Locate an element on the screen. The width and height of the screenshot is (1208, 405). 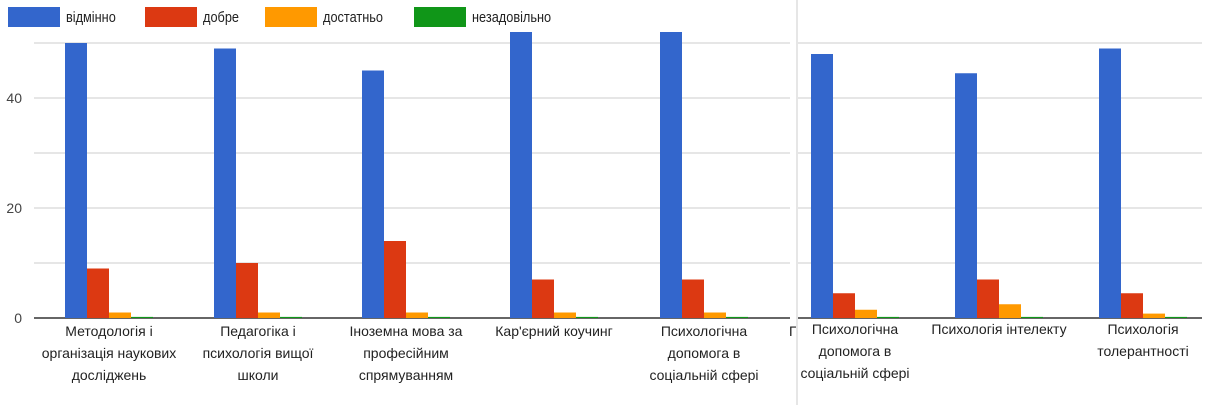
category-label-1-2: Психологія толерантності is located at coordinates (1142, 340).